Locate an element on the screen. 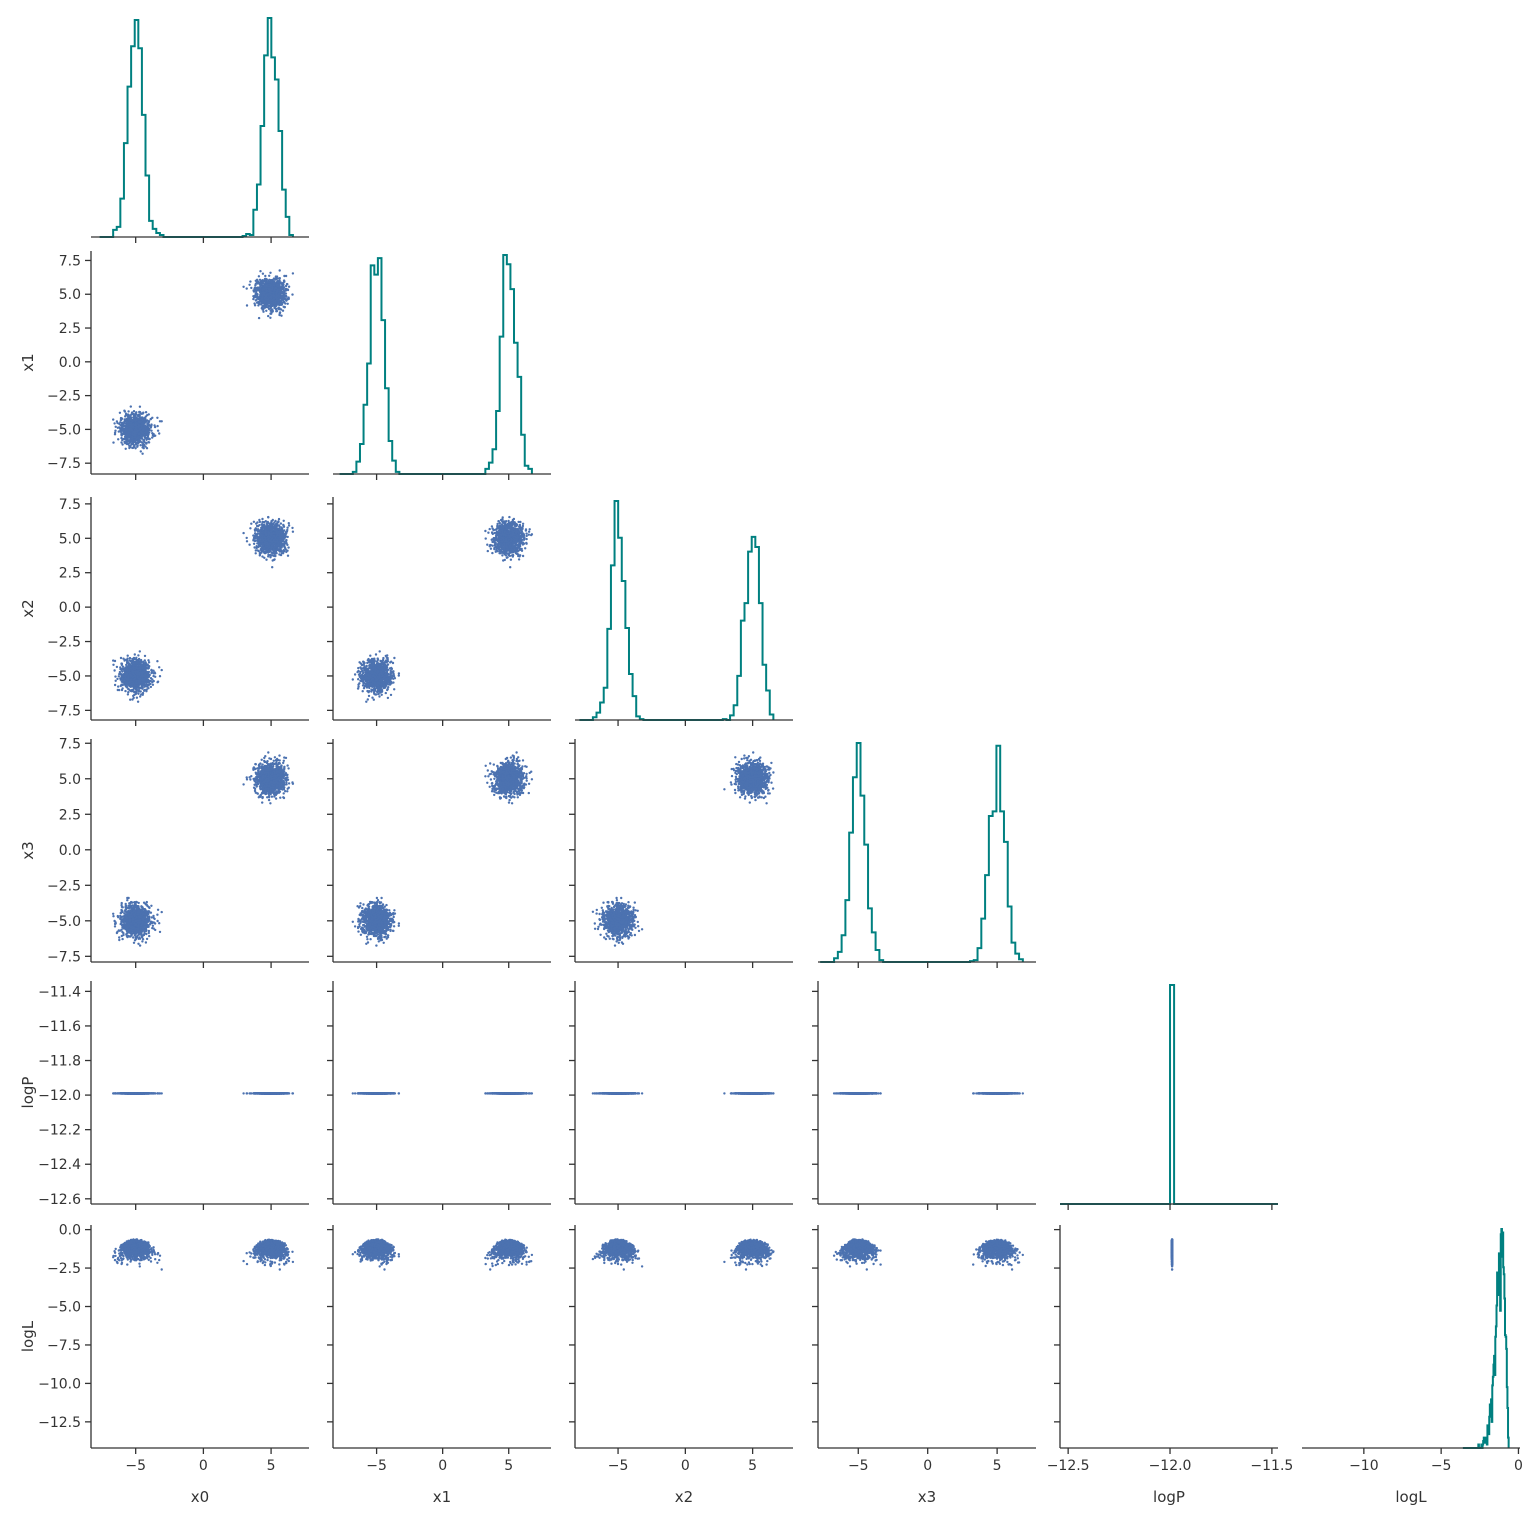  y-tick-label: 2.5 is located at coordinates (70, 574).